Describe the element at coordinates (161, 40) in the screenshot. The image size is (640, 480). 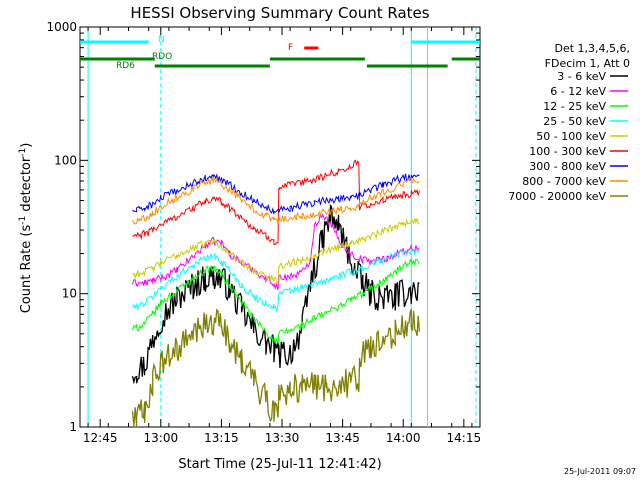
I see `flag-label-n: N` at that location.